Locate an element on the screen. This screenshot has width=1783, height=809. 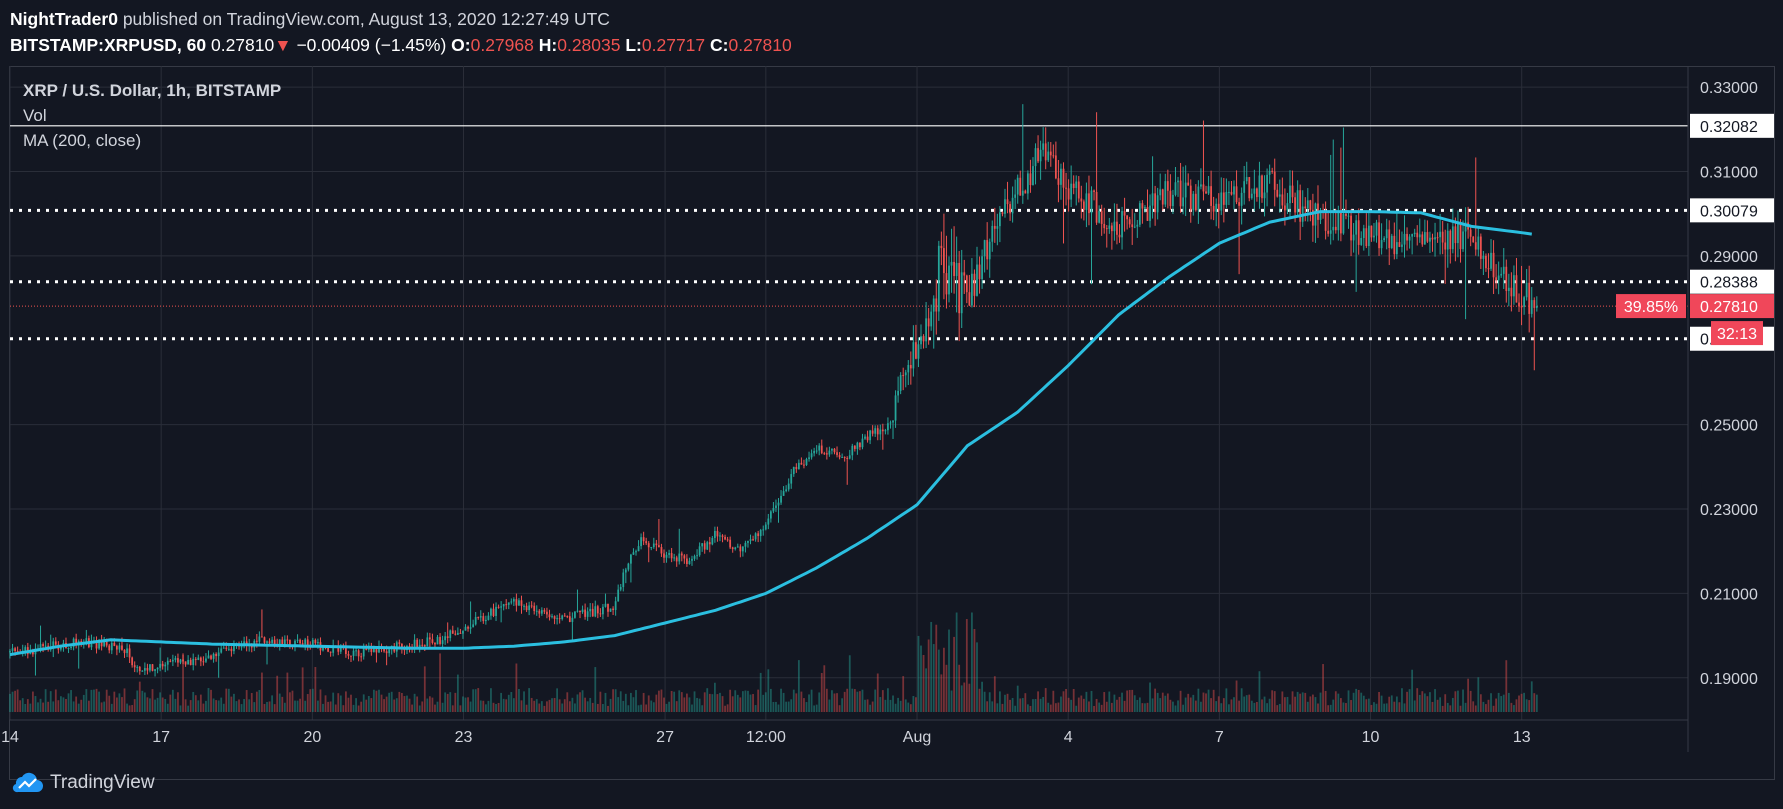
last-price: 0.27810 is located at coordinates (242, 45).